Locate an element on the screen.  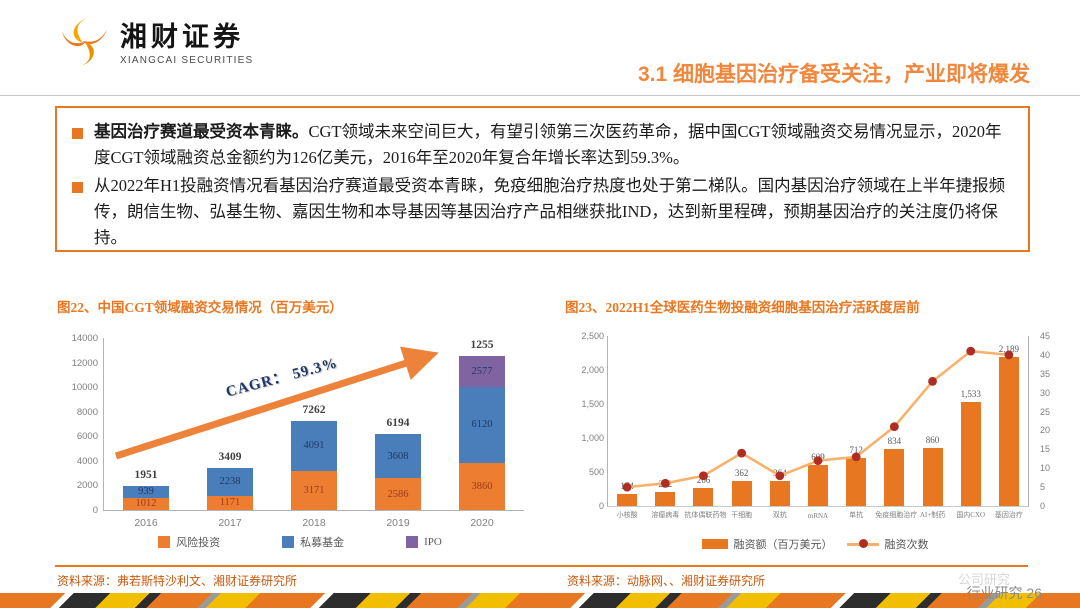
bar-value-label: 362 is located at coordinates (741, 473).